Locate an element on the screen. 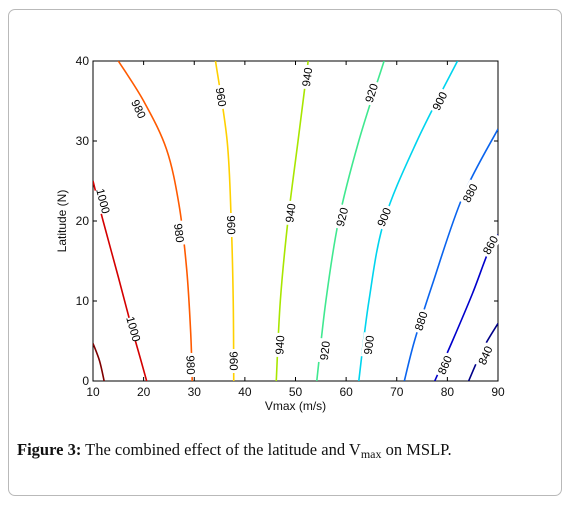 The image size is (572, 505). x-axis-label: Vmax (m/s) is located at coordinates (295, 406).